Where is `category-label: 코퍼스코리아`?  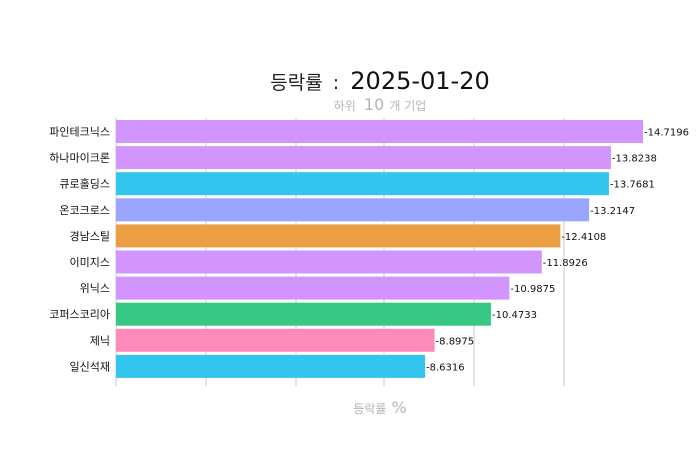
category-label: 코퍼스코리아 is located at coordinates (79, 314).